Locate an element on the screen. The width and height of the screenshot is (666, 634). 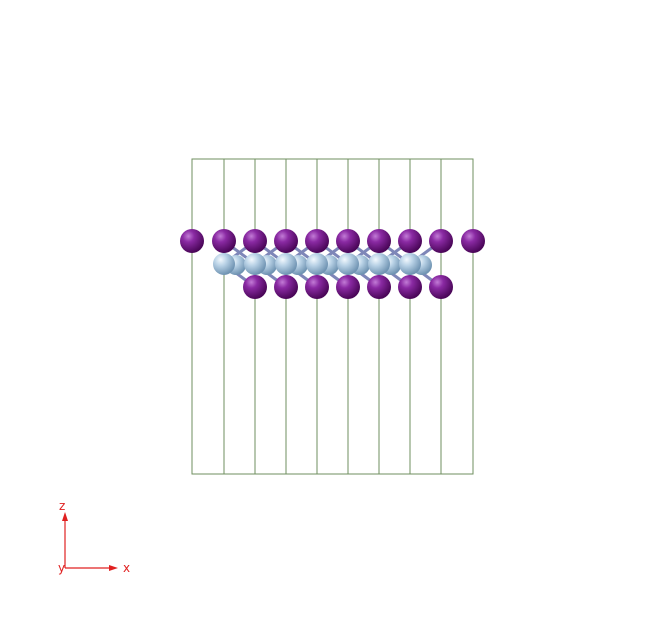
atom-layer-metal is located at coordinates (322, 264).